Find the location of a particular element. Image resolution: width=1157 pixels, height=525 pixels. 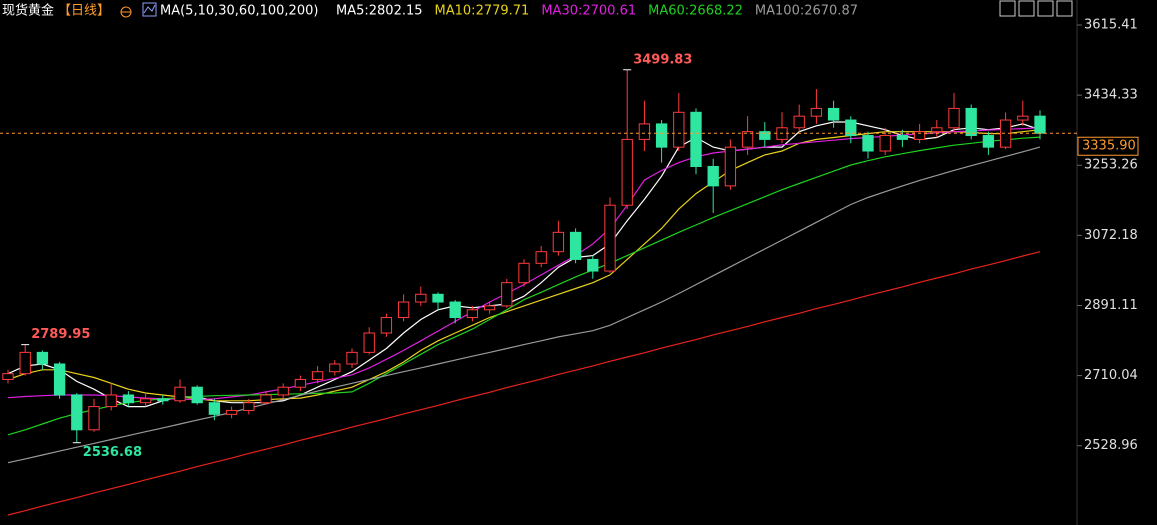

y-tick-label: 3434.33 is located at coordinates (1111, 95).